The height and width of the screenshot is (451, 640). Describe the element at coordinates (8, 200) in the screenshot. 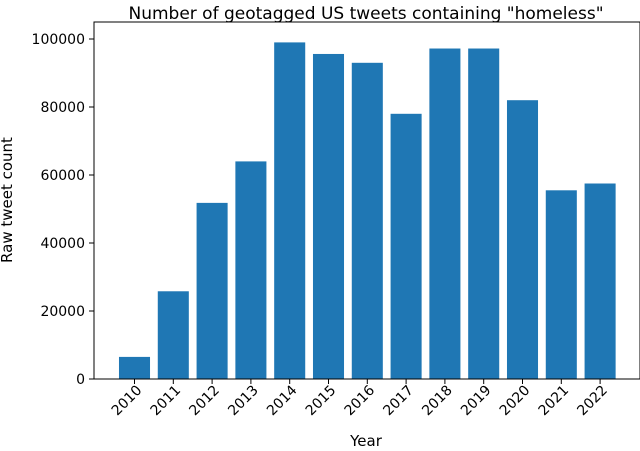

I see `y-axis-label: Raw tweet count` at that location.